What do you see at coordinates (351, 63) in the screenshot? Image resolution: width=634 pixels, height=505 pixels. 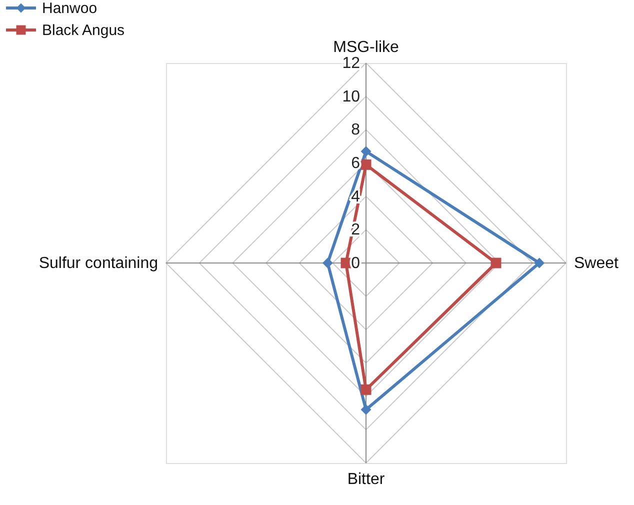 I see `y-tick-label: 12` at bounding box center [351, 63].